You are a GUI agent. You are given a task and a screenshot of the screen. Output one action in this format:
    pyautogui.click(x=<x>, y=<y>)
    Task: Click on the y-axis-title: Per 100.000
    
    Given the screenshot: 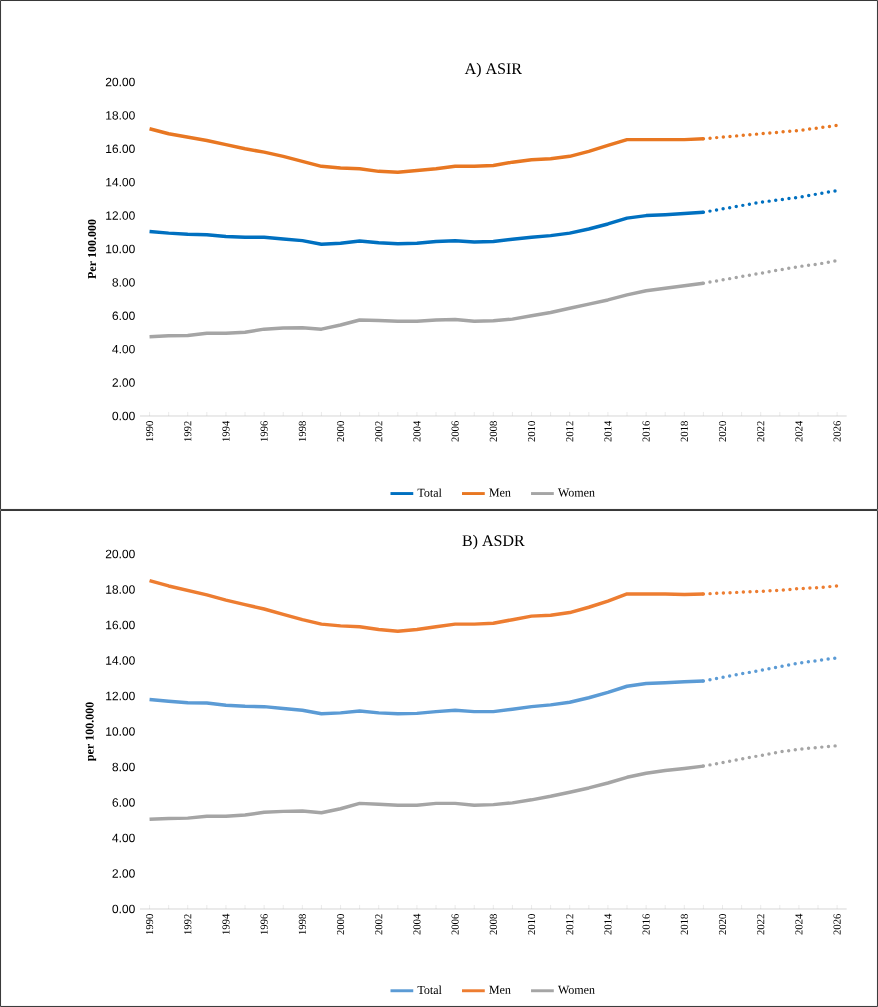 What is the action you would take?
    pyautogui.click(x=92, y=249)
    